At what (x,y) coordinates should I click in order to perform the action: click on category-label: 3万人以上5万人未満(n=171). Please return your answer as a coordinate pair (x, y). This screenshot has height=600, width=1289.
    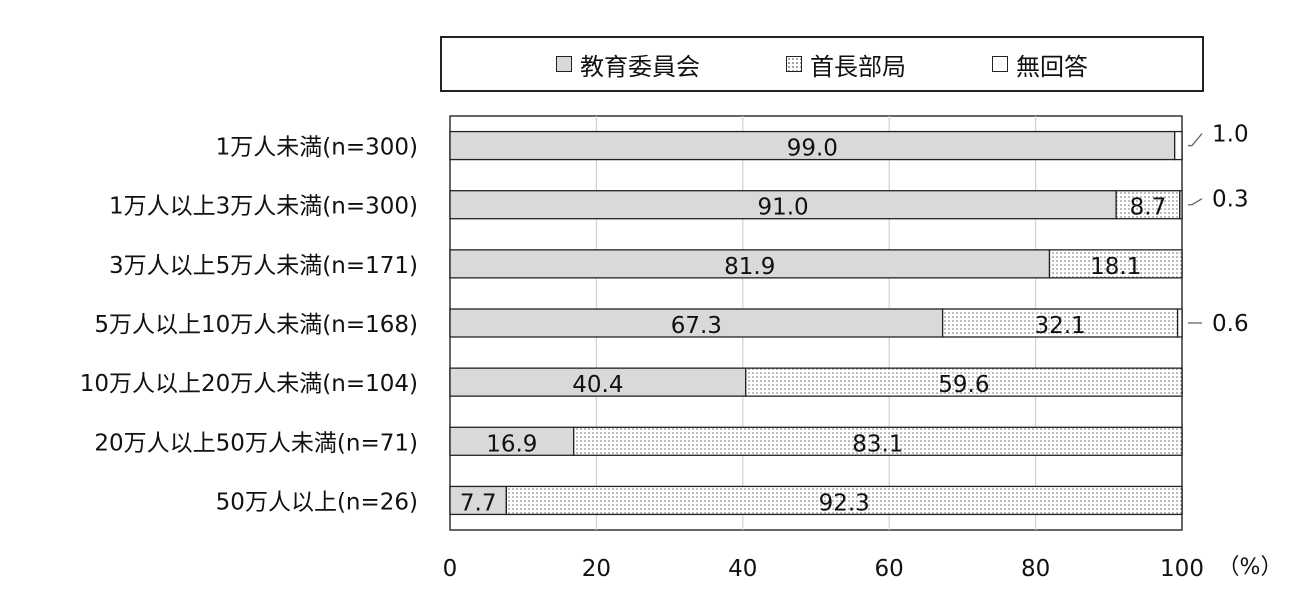
    Looking at the image, I should click on (263, 266).